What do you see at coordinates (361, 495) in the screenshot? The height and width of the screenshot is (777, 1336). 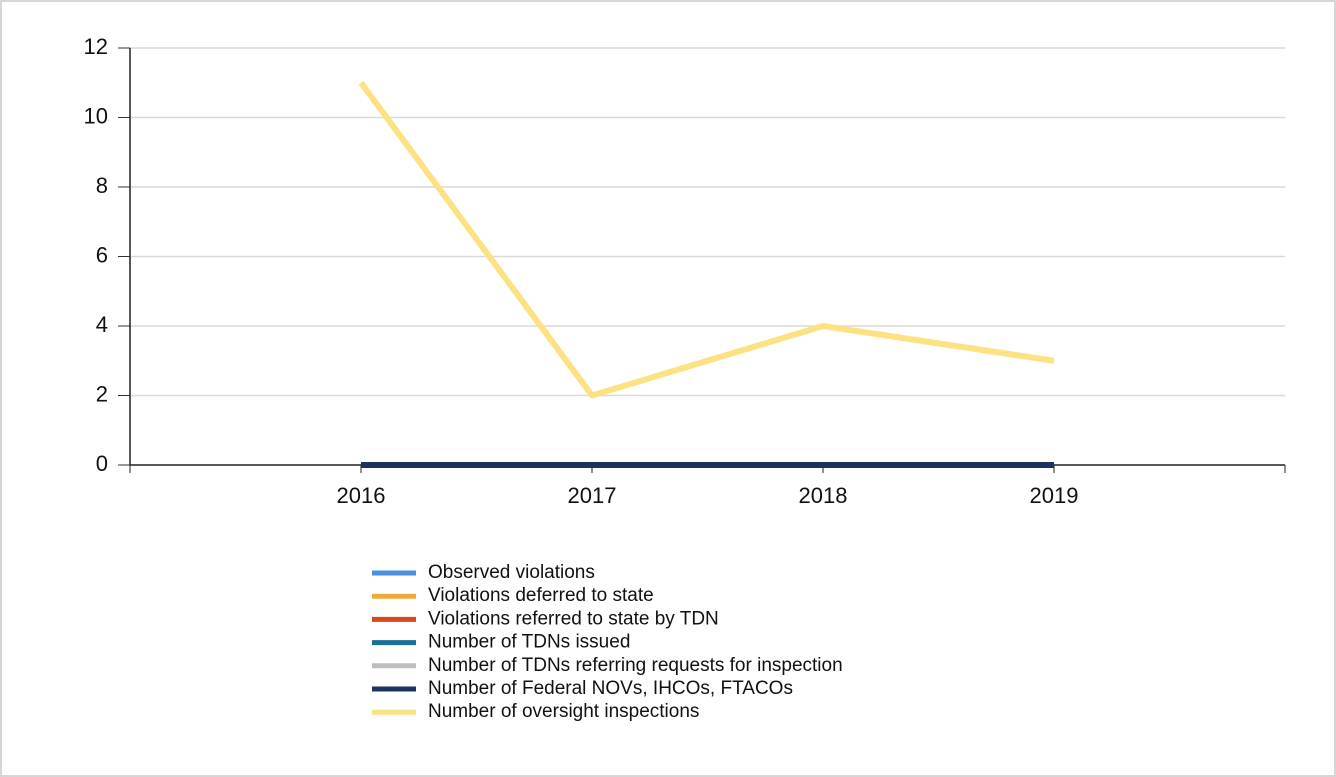 I see `x-tick-label: 2016` at bounding box center [361, 495].